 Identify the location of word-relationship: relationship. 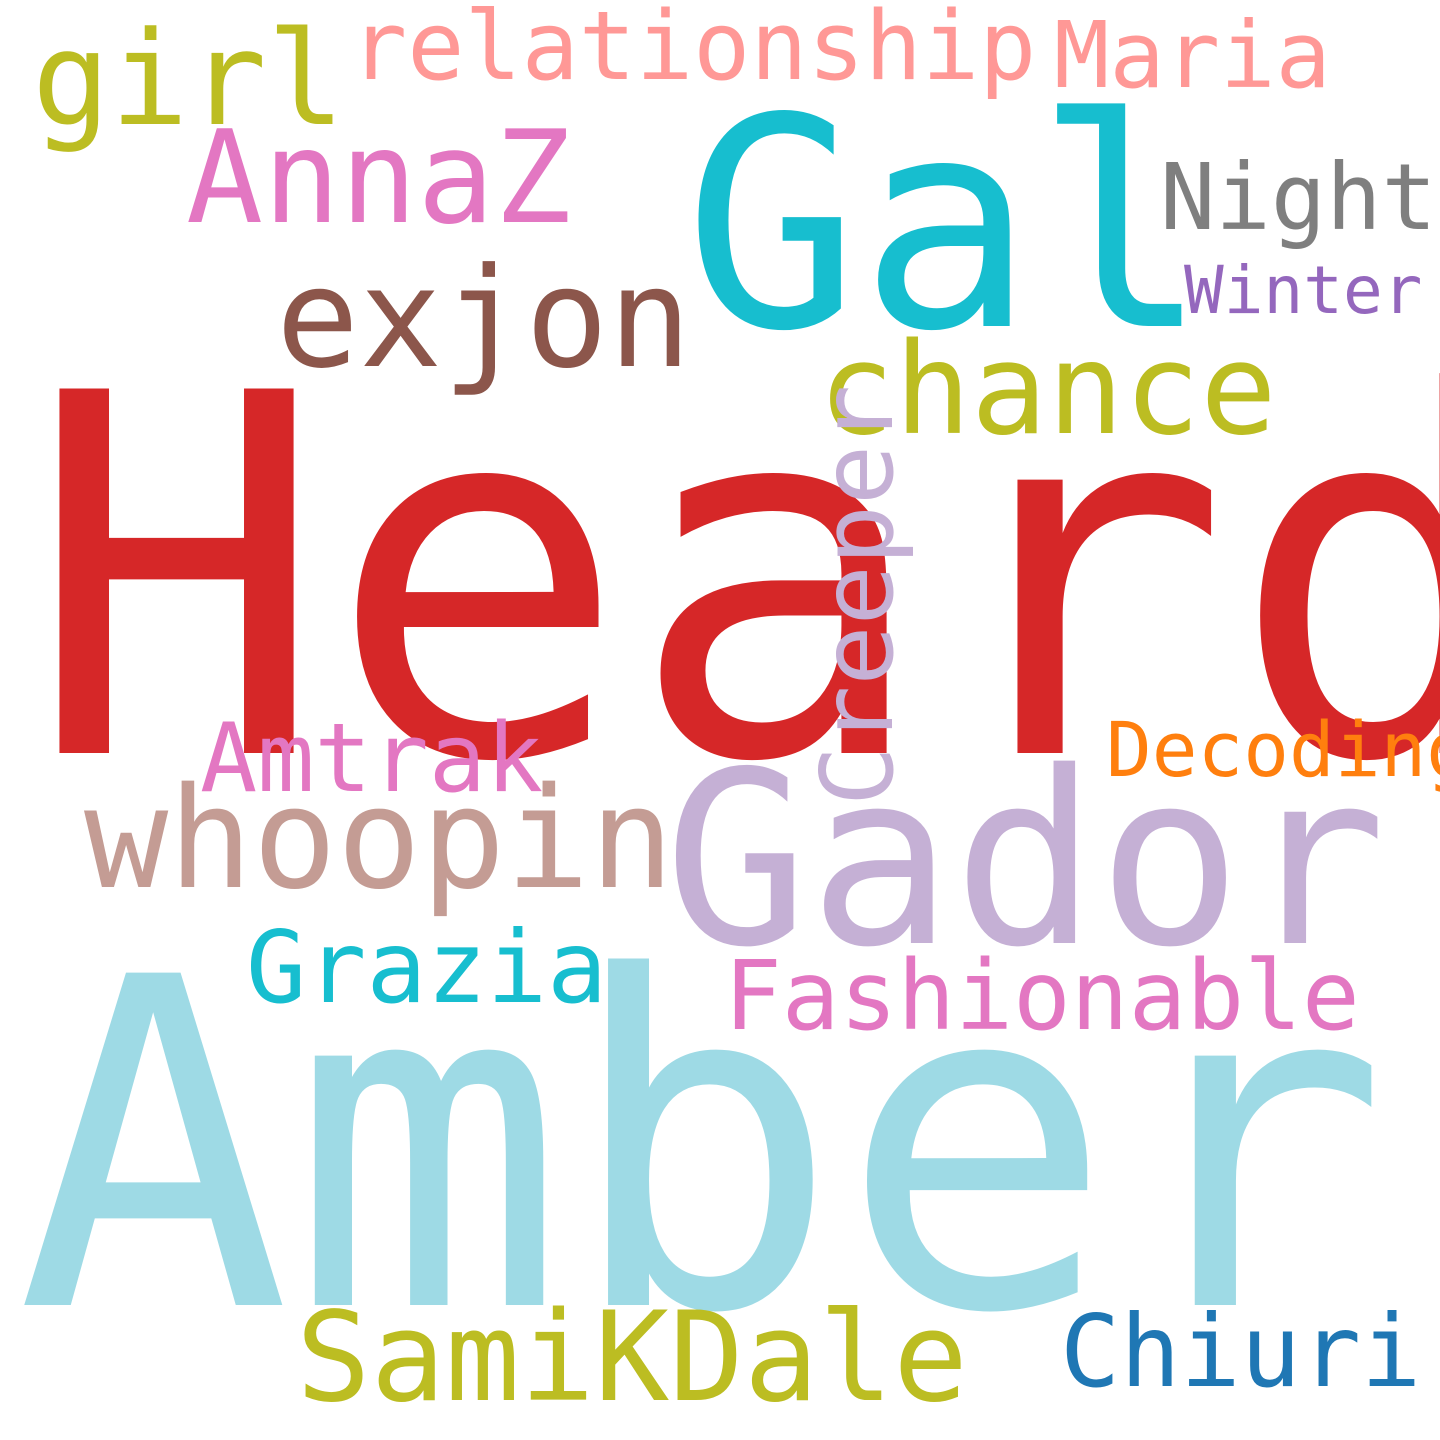
(693, 51).